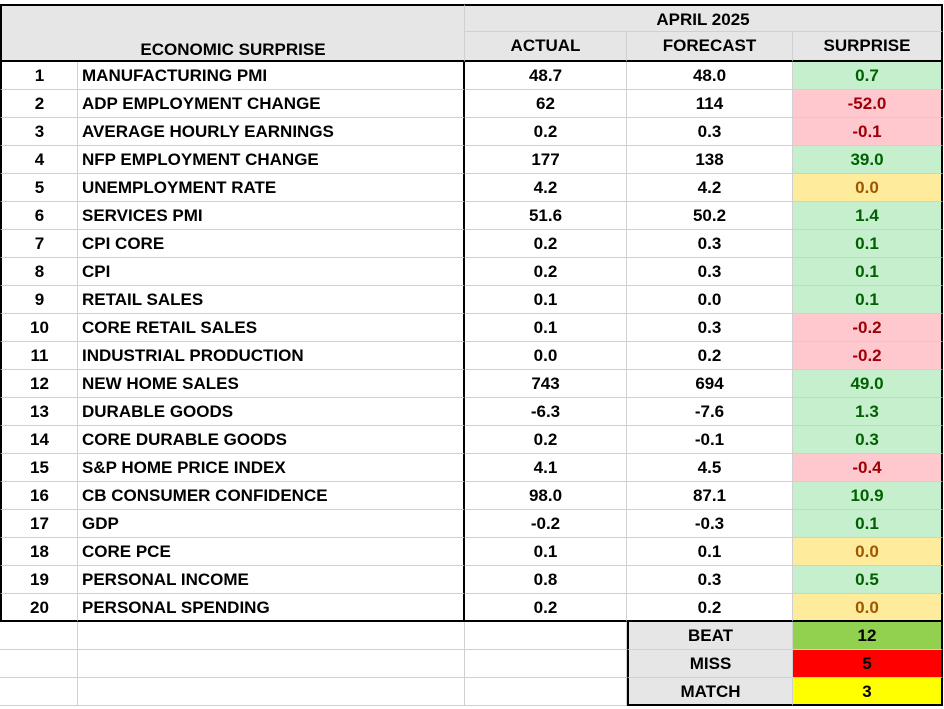 This screenshot has height=709, width=944. Describe the element at coordinates (868, 412) in the screenshot. I see `surprise-value: 1.3` at that location.